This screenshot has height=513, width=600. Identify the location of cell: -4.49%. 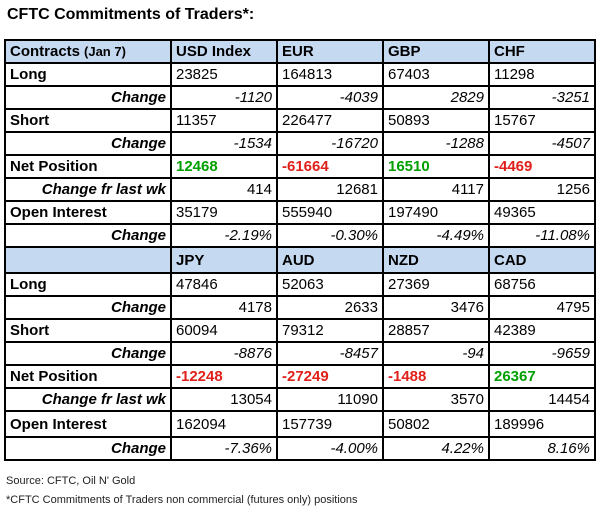
(436, 235).